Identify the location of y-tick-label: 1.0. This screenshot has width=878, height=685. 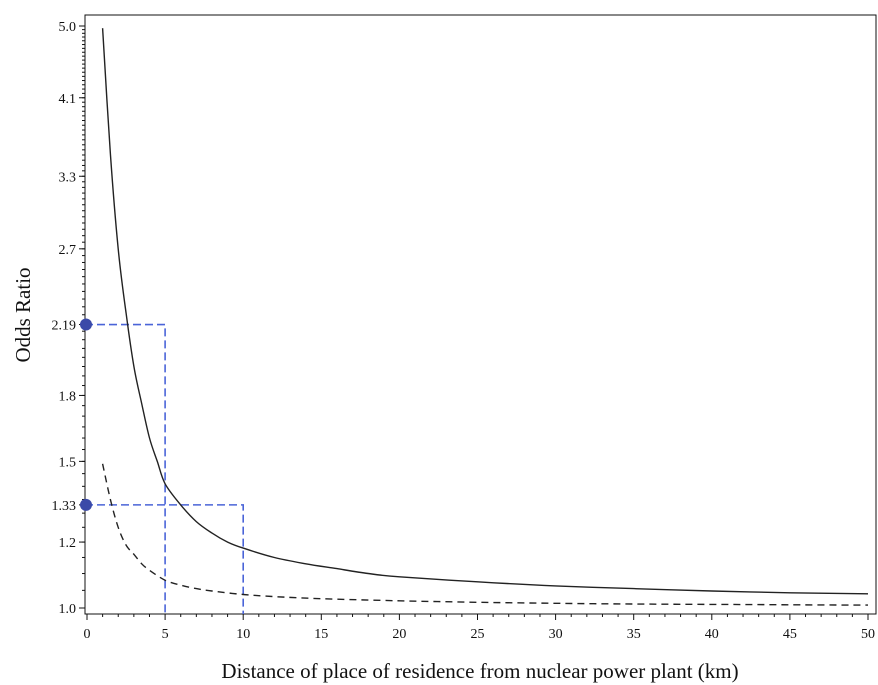
(68, 609).